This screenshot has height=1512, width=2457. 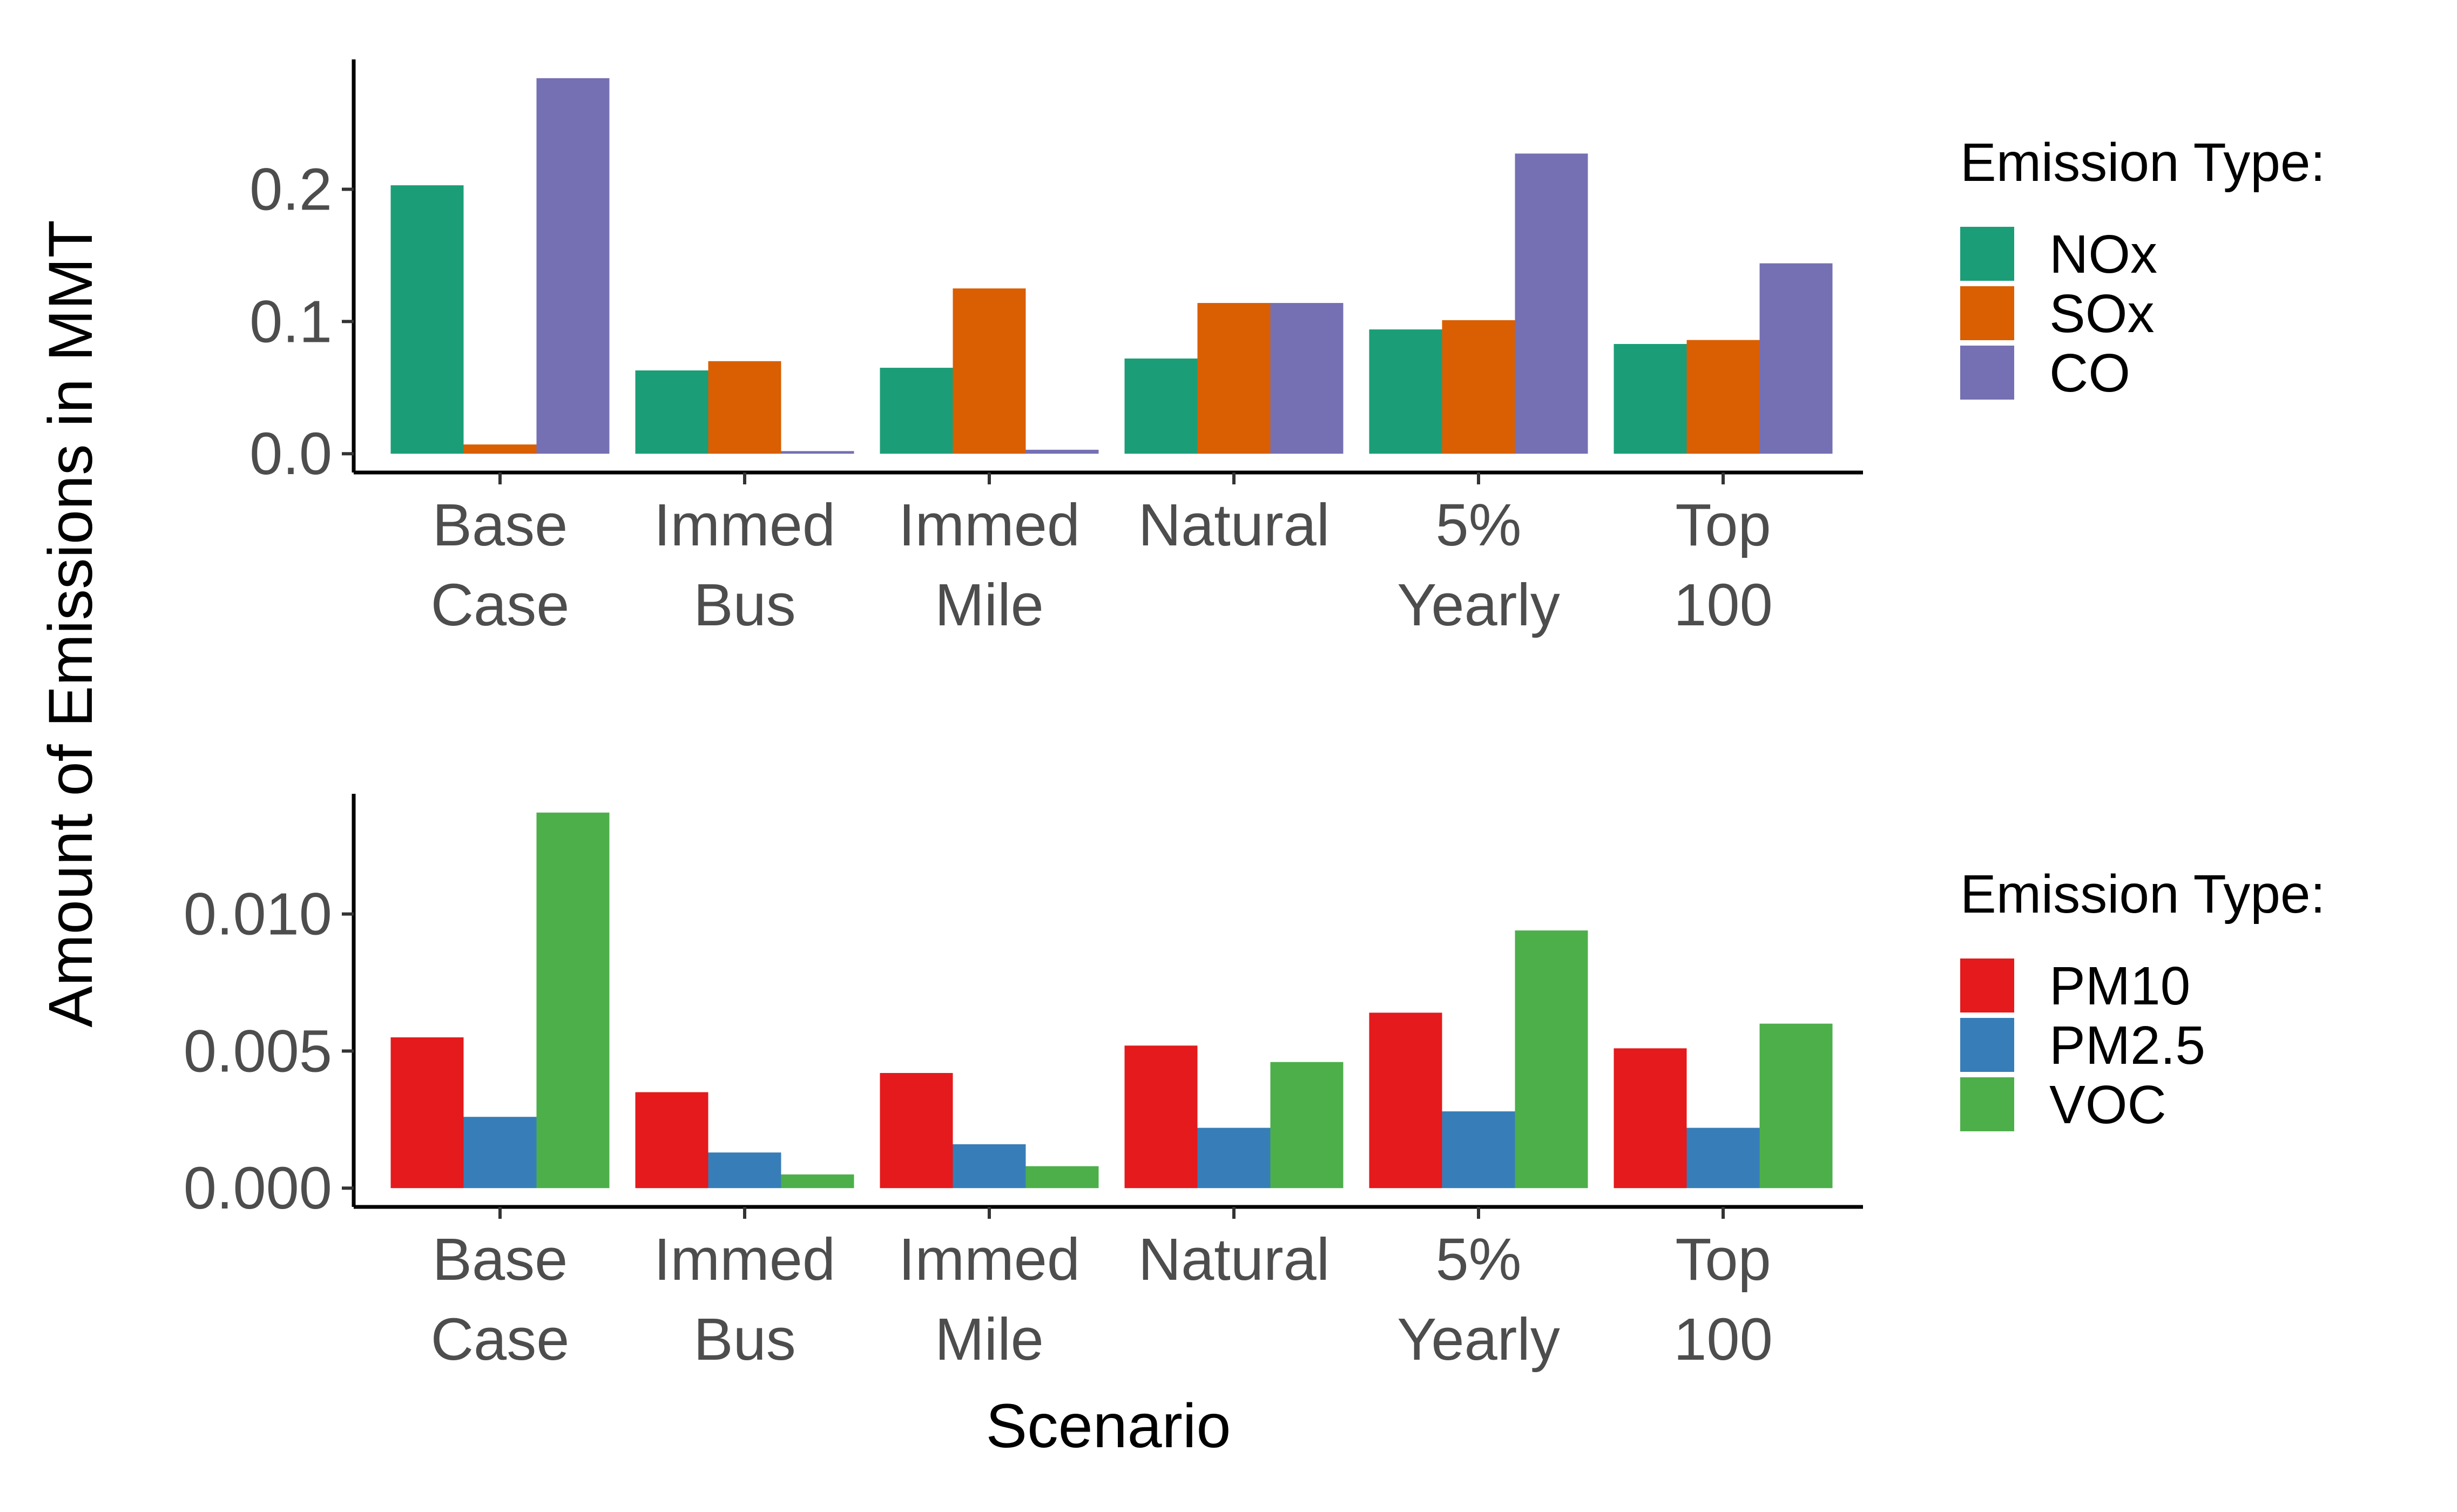 I want to click on legend-label: PM2.5, so click(x=2127, y=1045).